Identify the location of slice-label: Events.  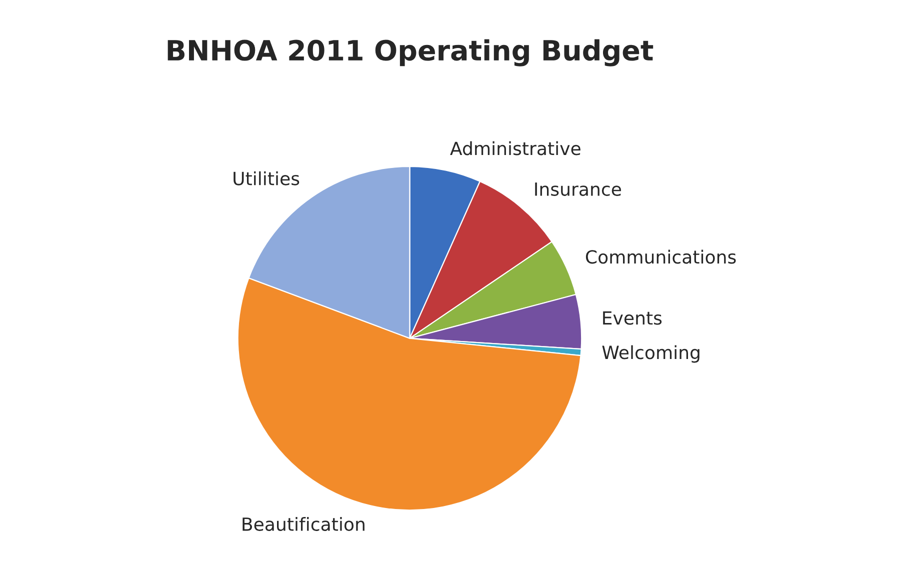
(632, 318).